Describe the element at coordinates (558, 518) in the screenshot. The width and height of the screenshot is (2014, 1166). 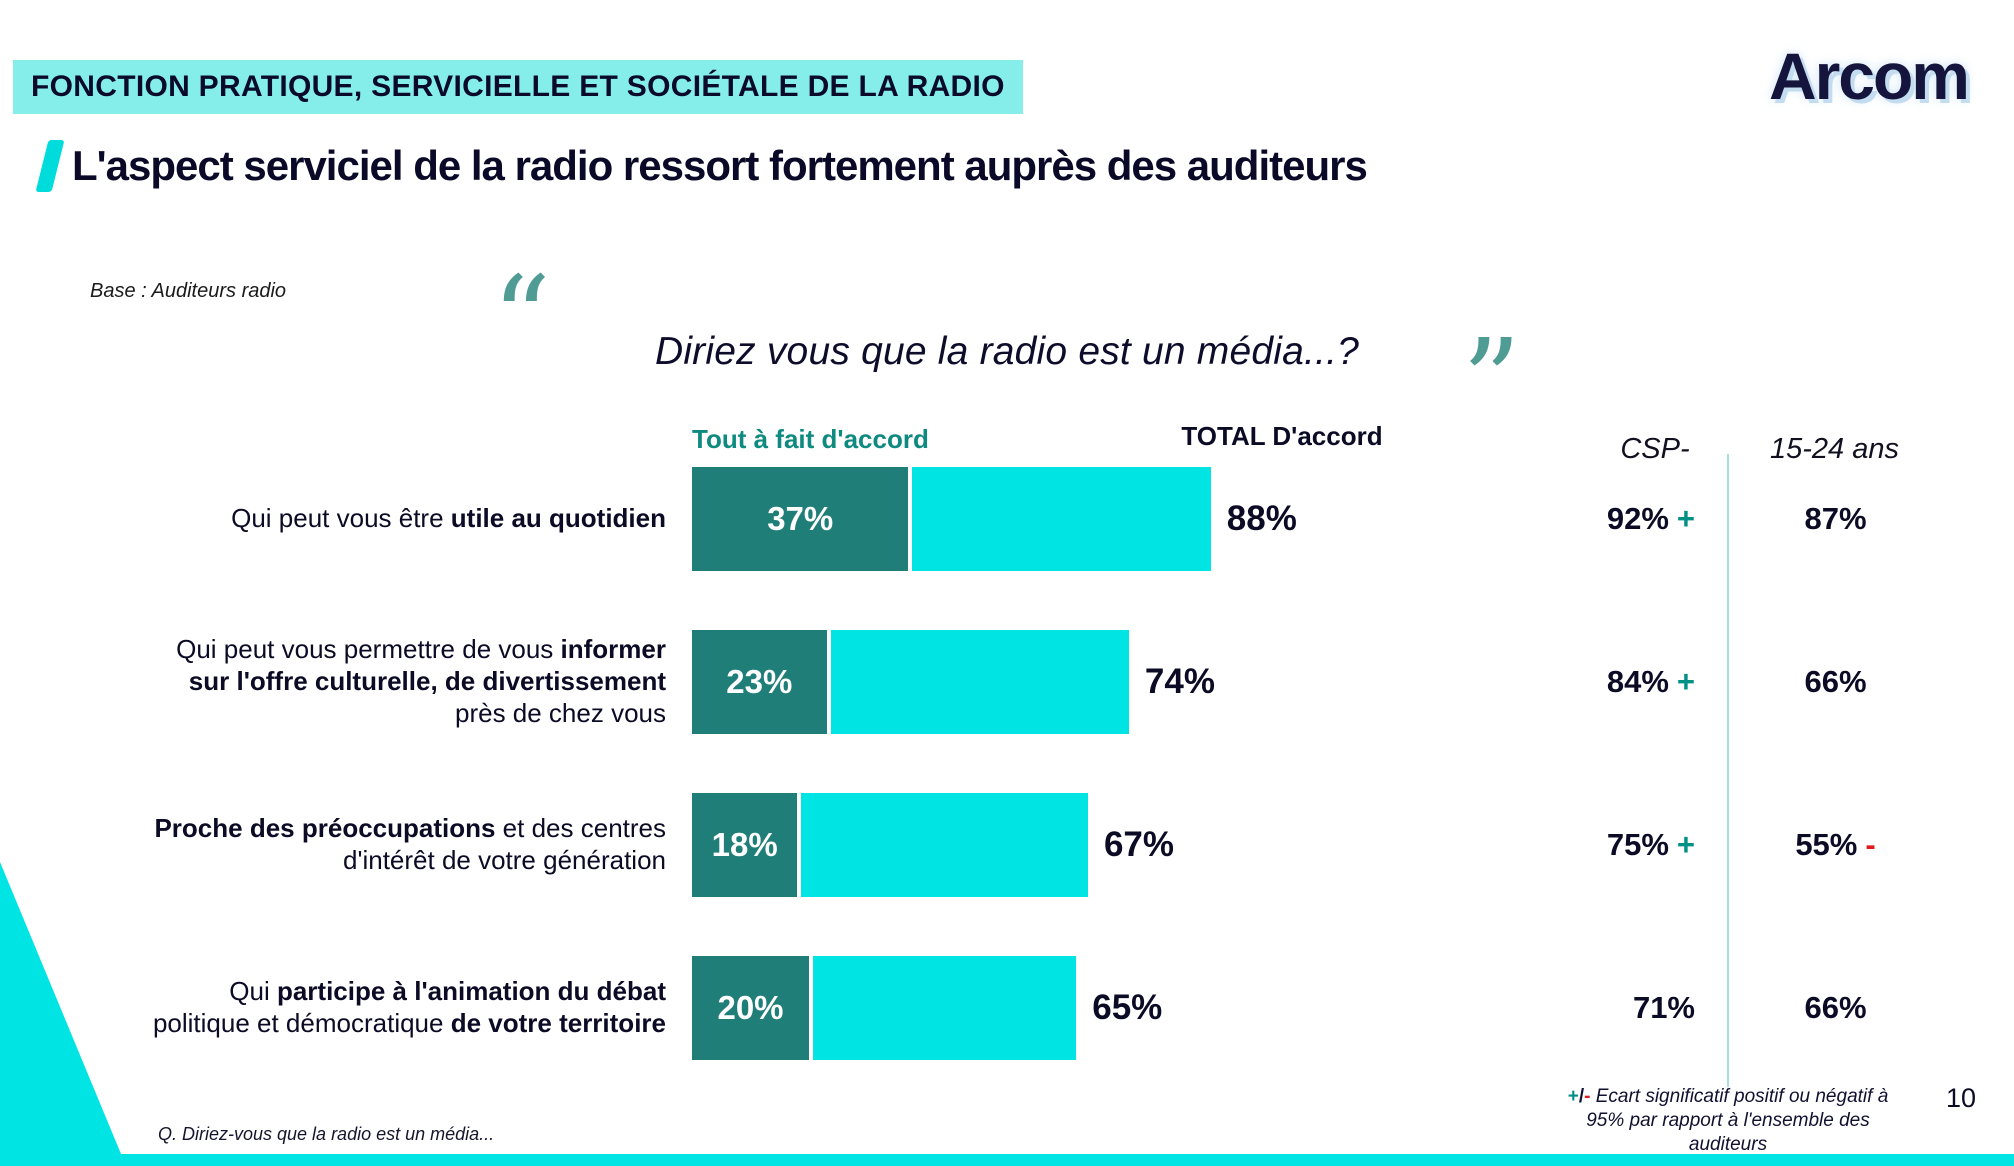
I see `label-part: utile au quotidien` at that location.